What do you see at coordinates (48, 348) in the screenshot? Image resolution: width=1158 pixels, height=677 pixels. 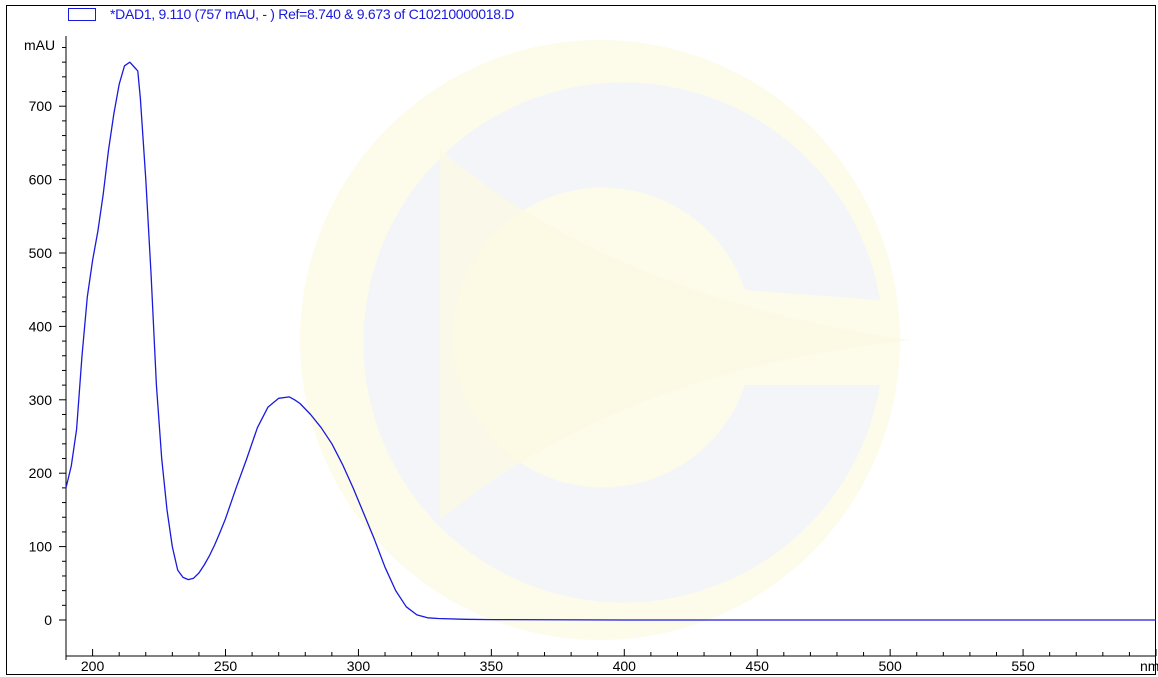 I see `y-axis: 0 100 200 300 400 500 600 700` at bounding box center [48, 348].